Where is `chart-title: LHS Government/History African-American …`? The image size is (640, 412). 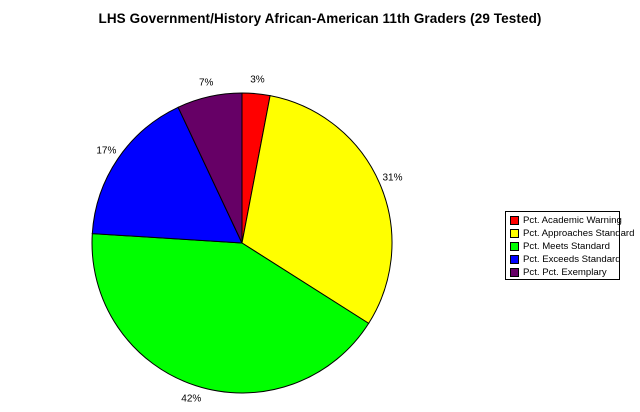
chart-title: LHS Government/History African-American … is located at coordinates (320, 18).